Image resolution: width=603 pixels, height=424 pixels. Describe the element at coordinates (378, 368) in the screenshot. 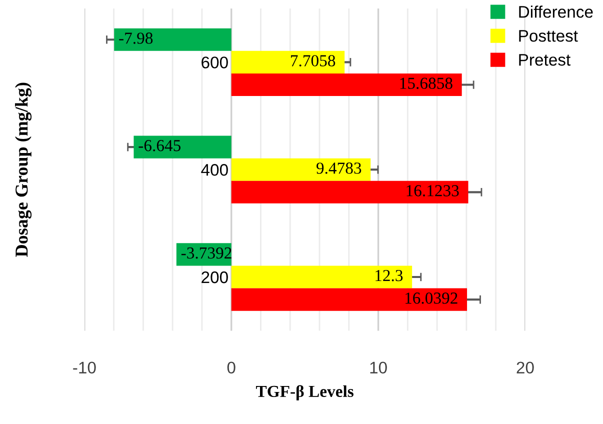

I see `x-tick-label: 10` at that location.